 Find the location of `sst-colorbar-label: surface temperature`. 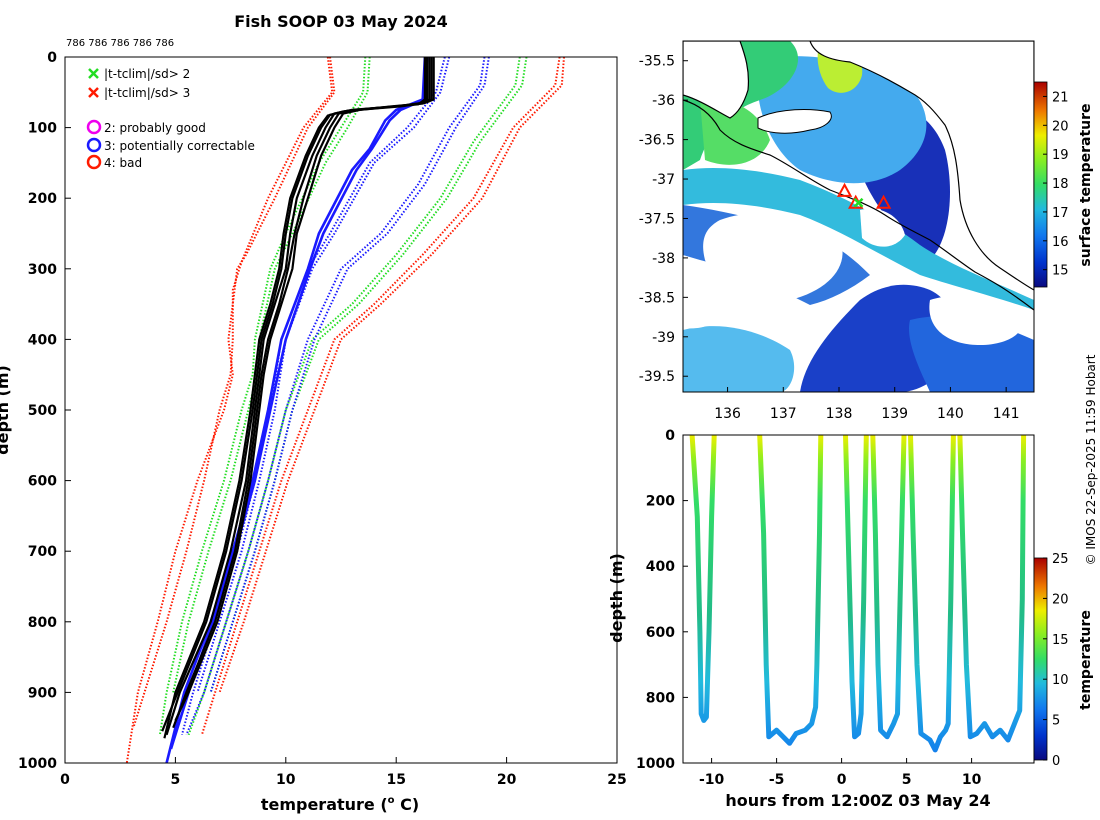

sst-colorbar-label: surface temperature is located at coordinates (1086, 184).